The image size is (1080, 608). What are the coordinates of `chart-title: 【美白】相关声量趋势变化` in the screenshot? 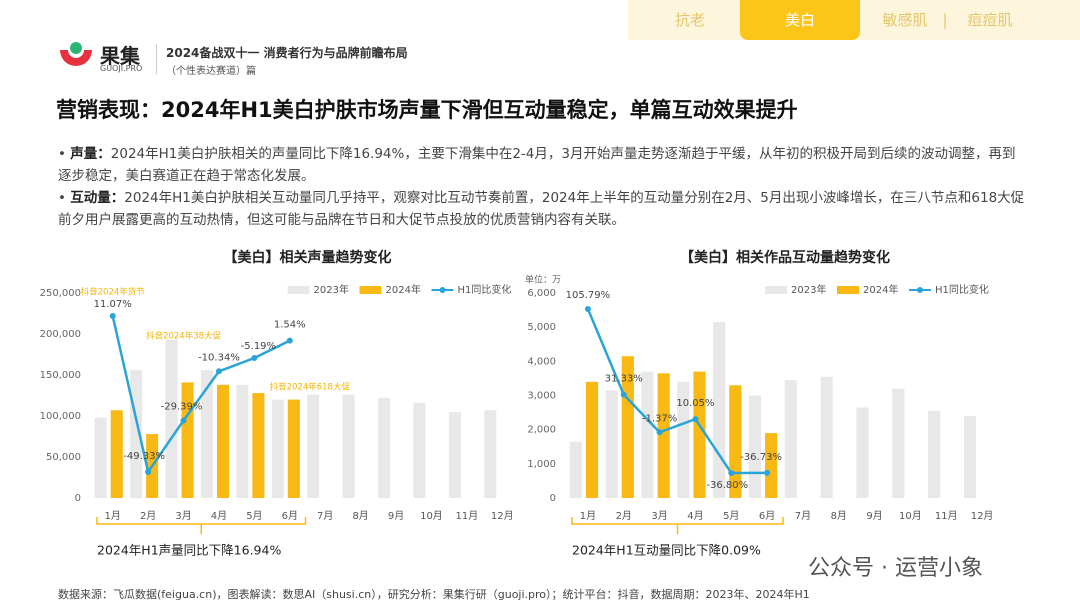 It's located at (308, 257).